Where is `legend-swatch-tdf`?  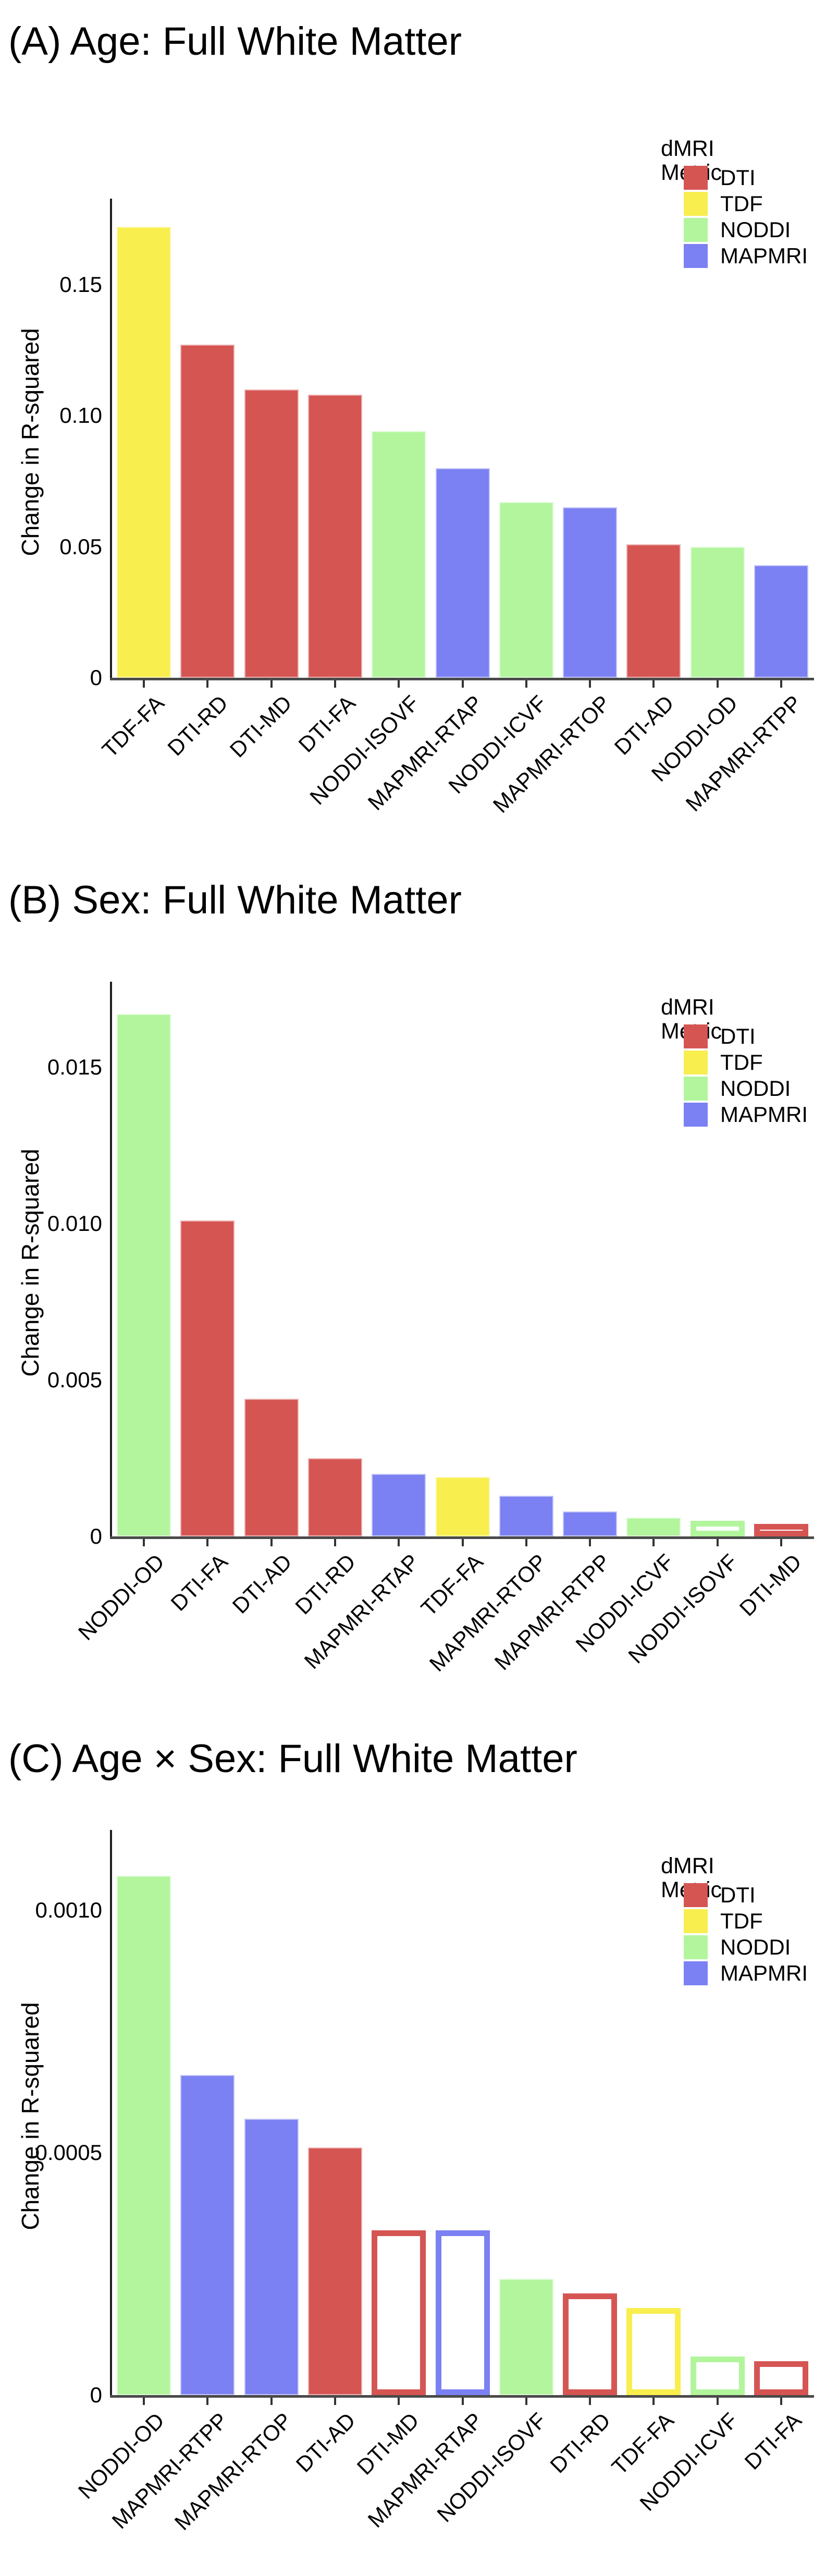
legend-swatch-tdf is located at coordinates (696, 1063).